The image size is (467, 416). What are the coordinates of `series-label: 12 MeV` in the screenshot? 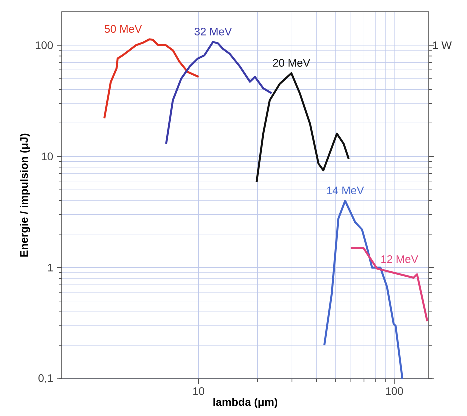 It's located at (400, 260).